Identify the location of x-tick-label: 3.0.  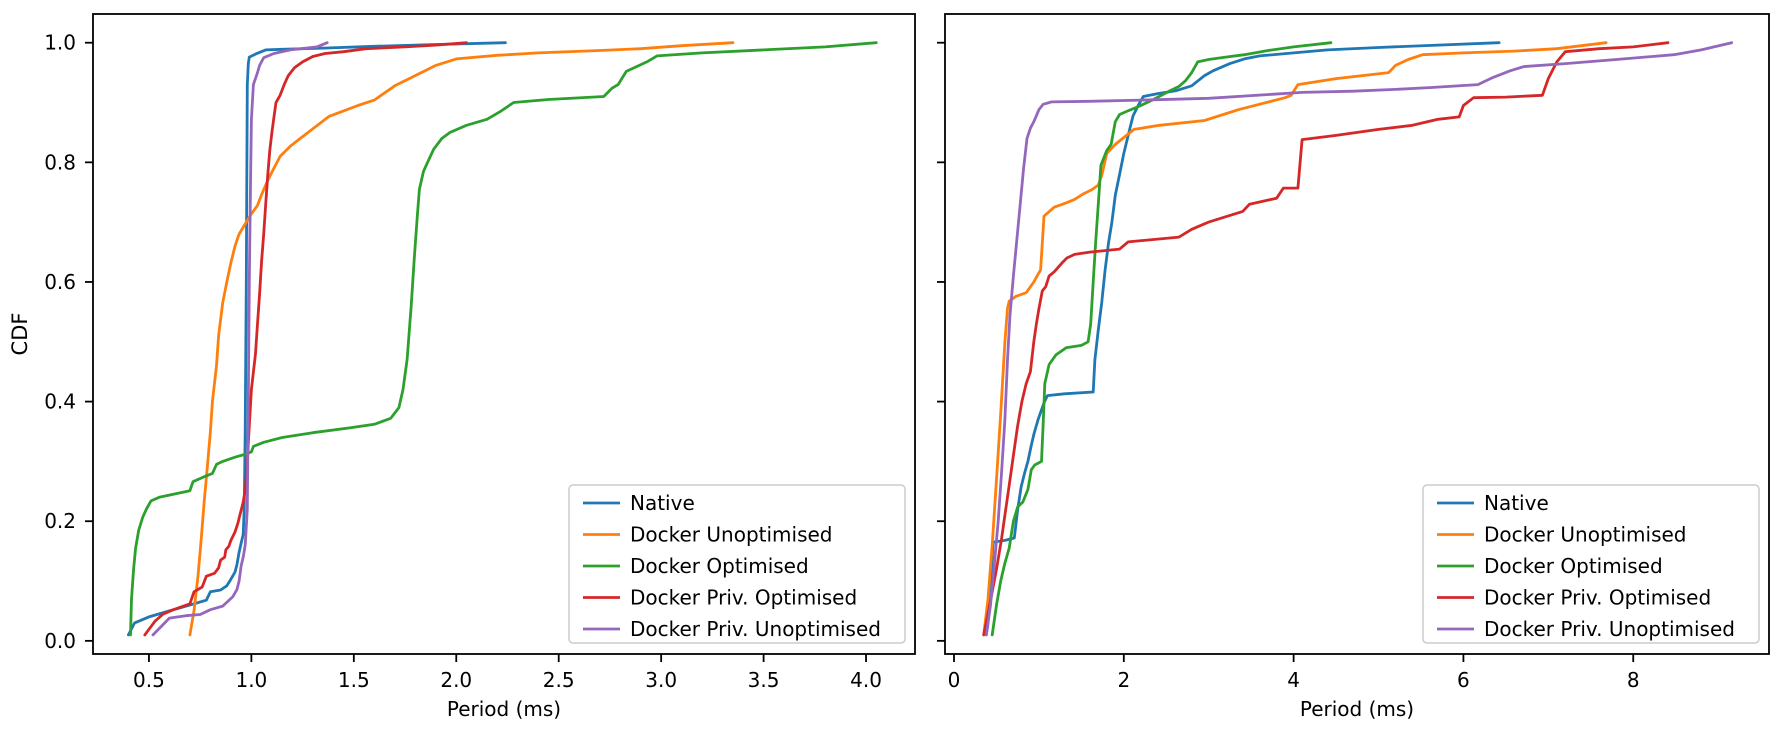
(661, 680).